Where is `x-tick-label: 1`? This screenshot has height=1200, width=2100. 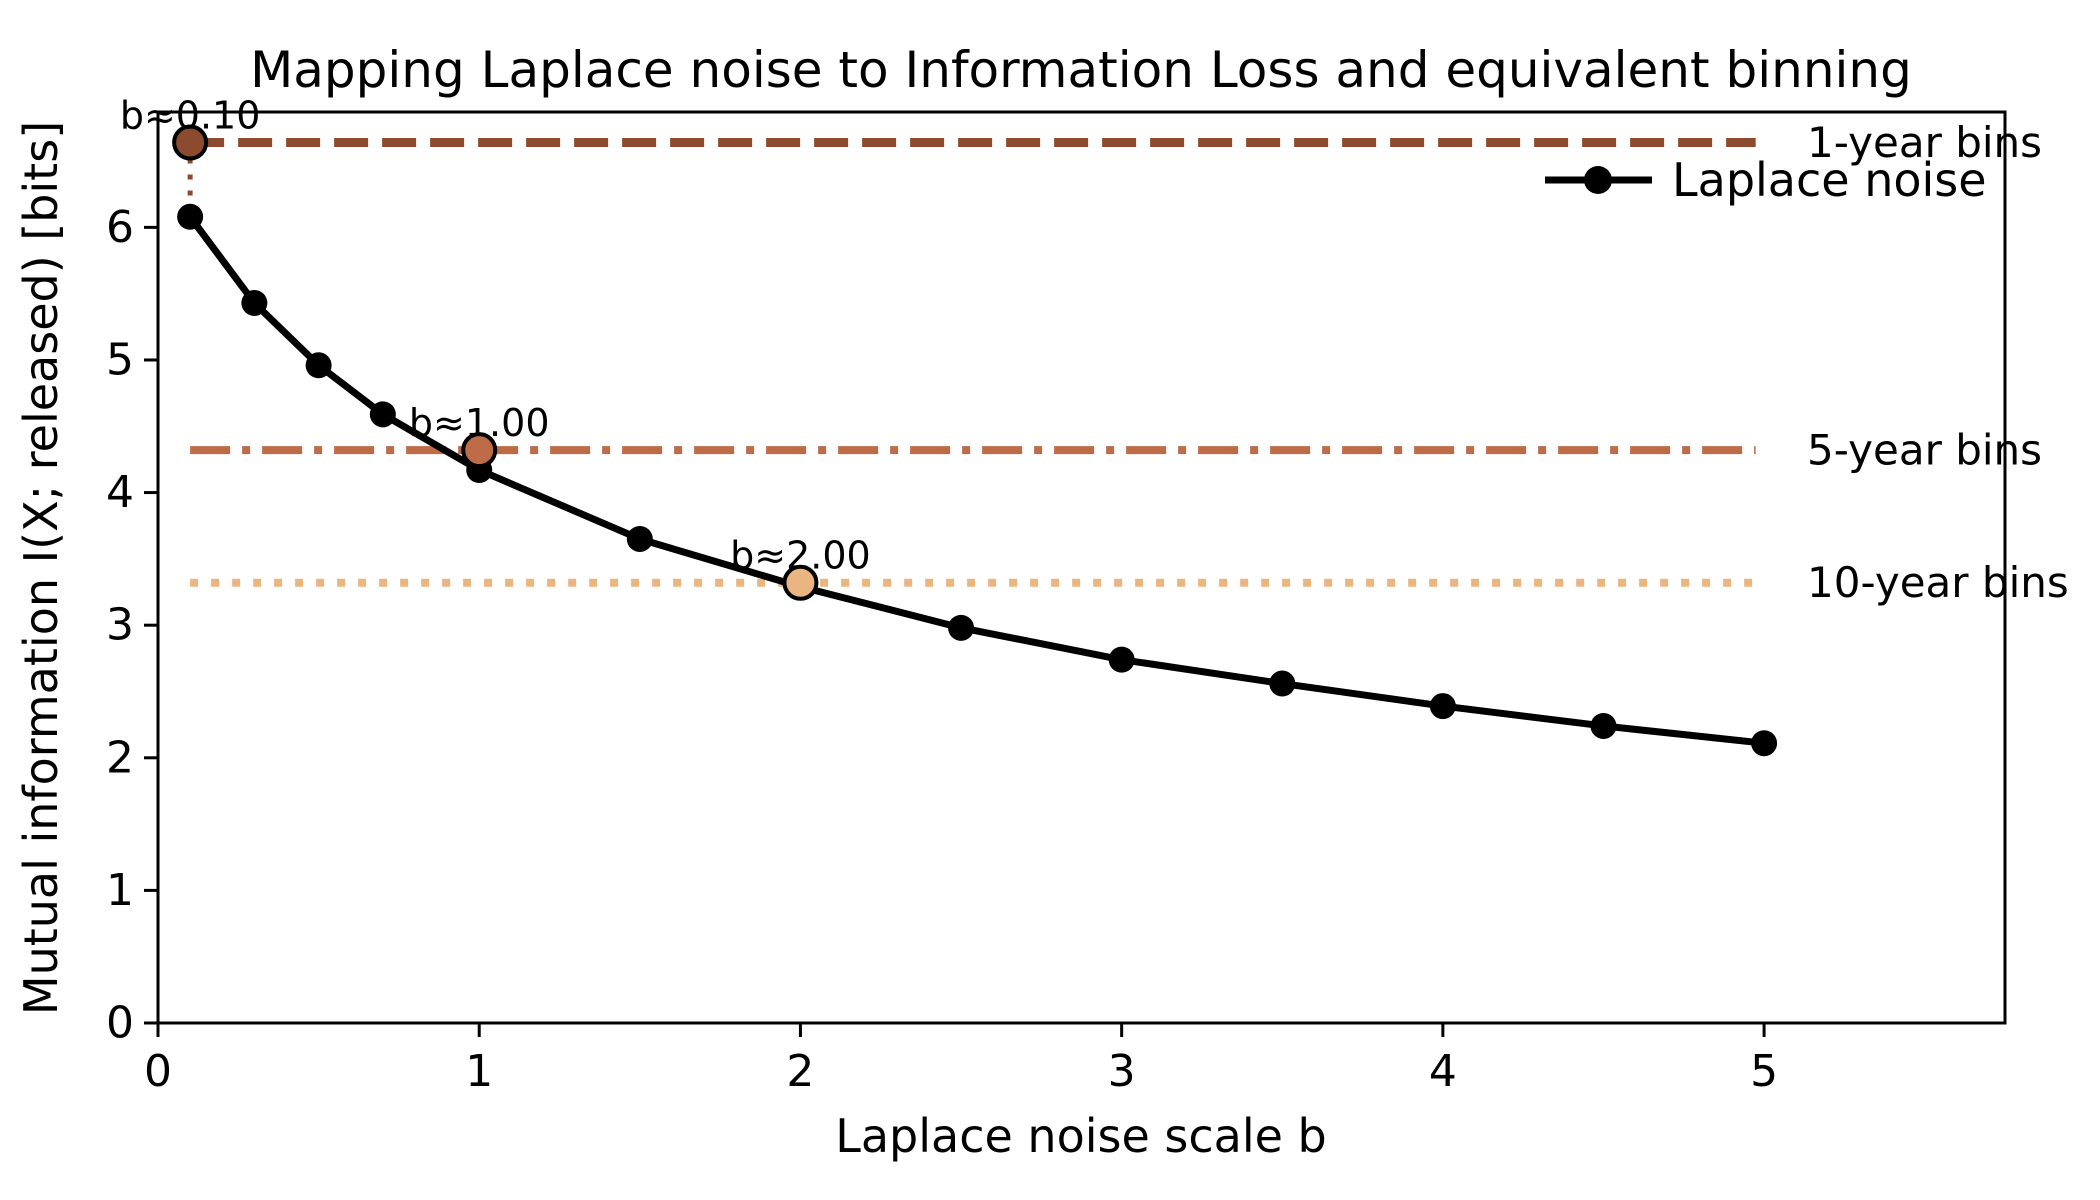 x-tick-label: 1 is located at coordinates (479, 1071).